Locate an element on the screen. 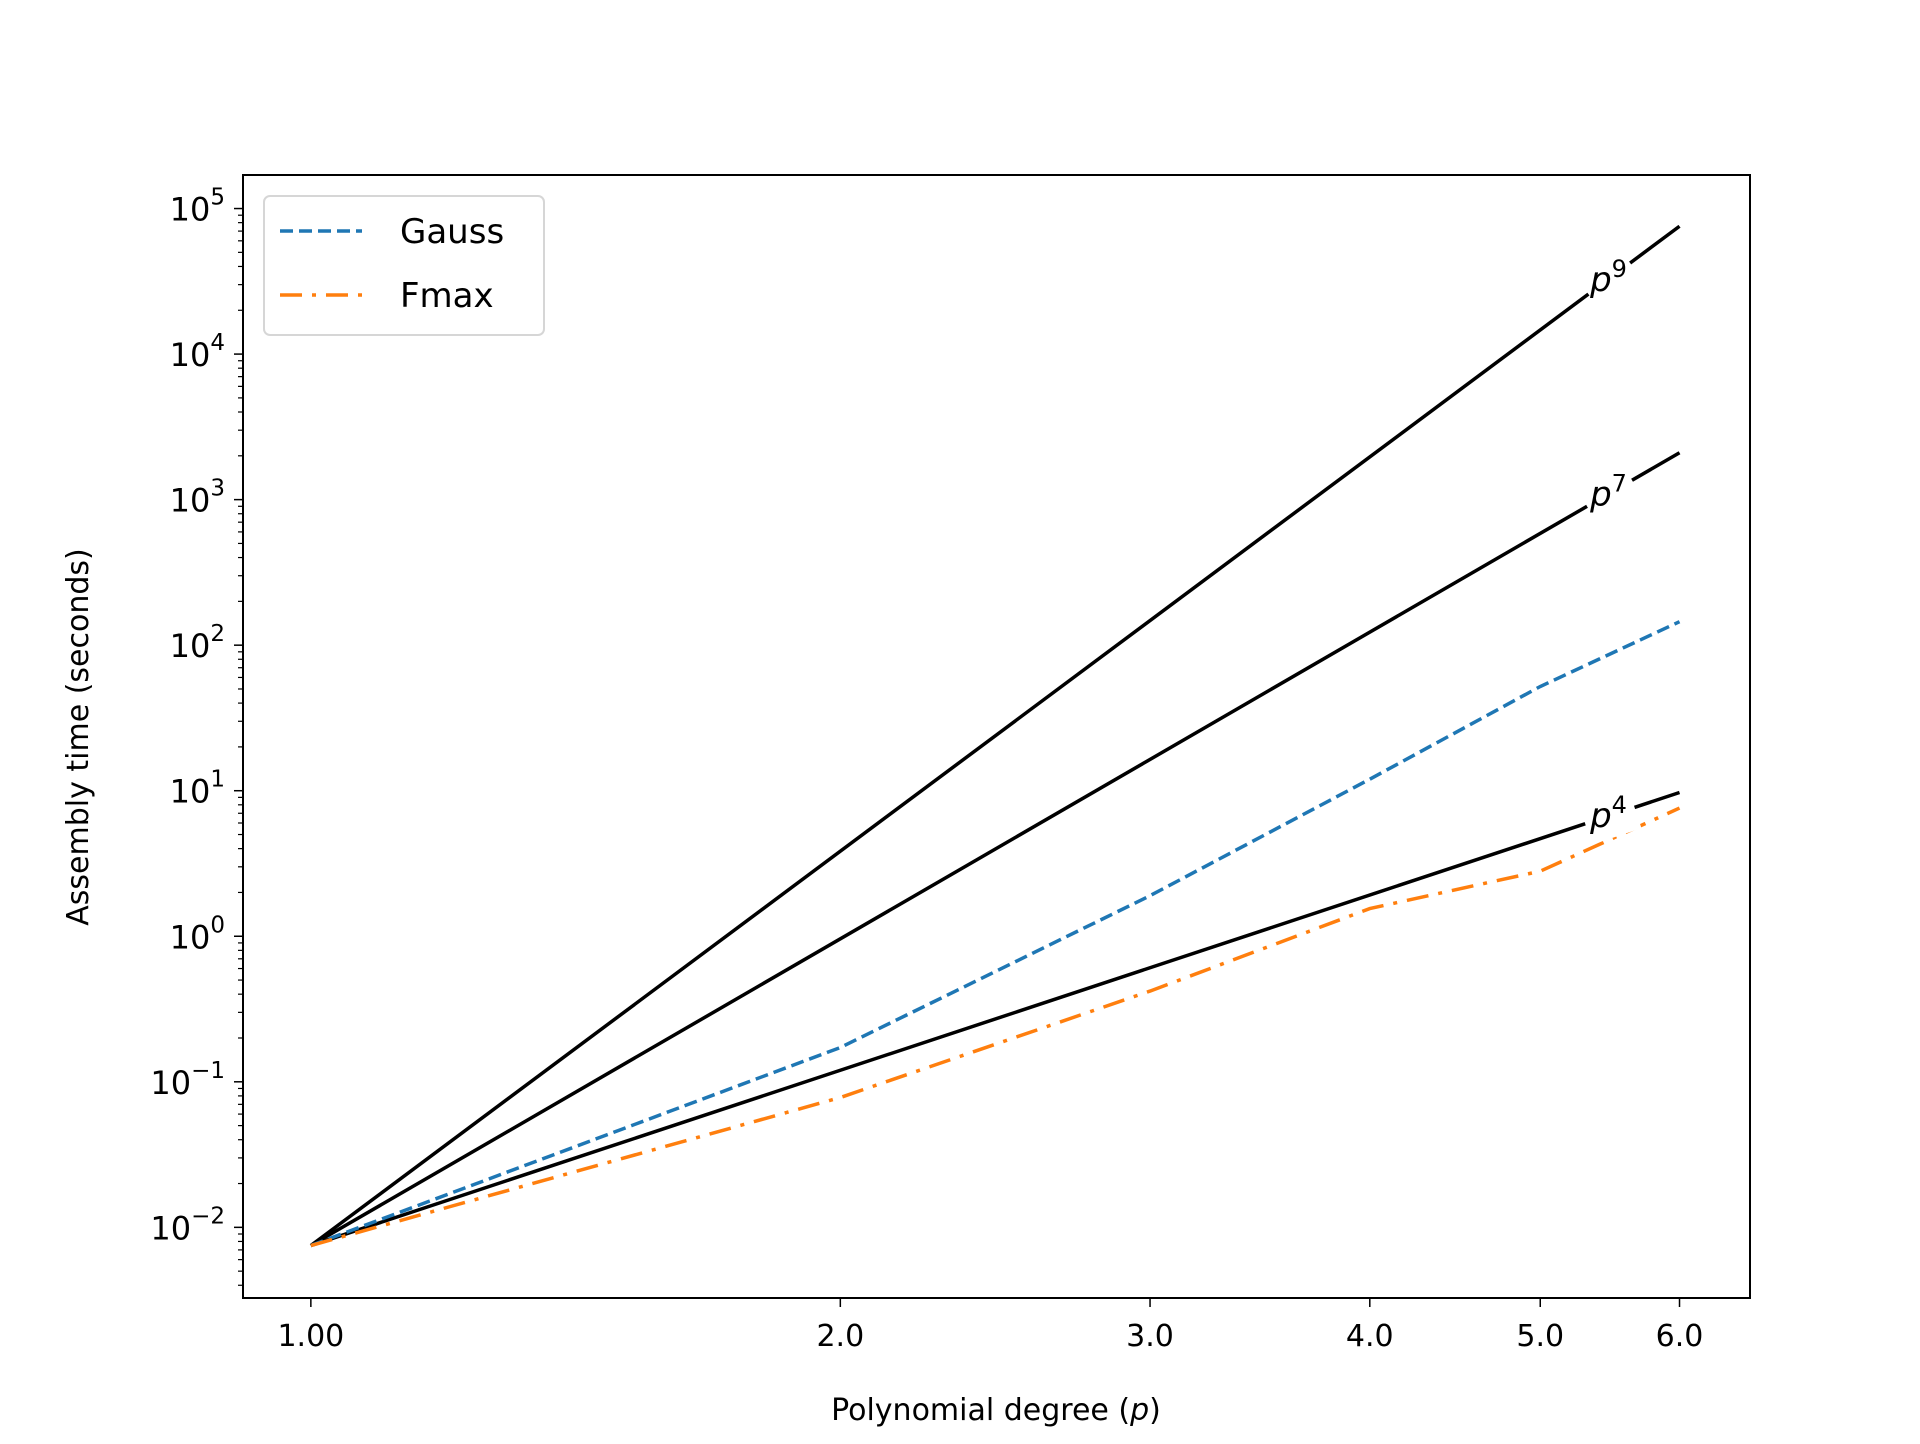 This screenshot has width=1920, height=1444. x-axis-label: Polynomial degree (p) is located at coordinates (996, 1410).